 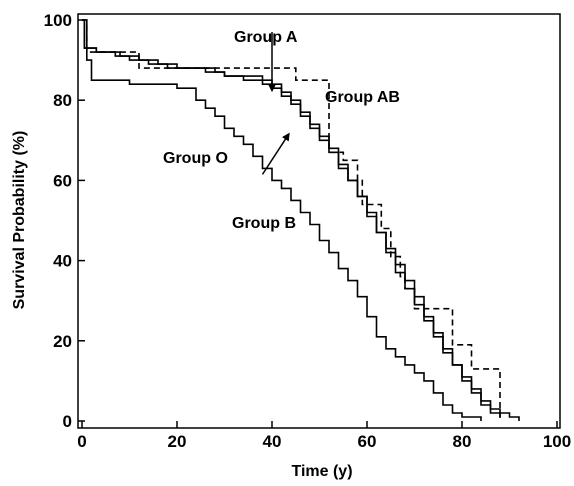 I want to click on x-tick-label: 0, so click(x=81, y=441).